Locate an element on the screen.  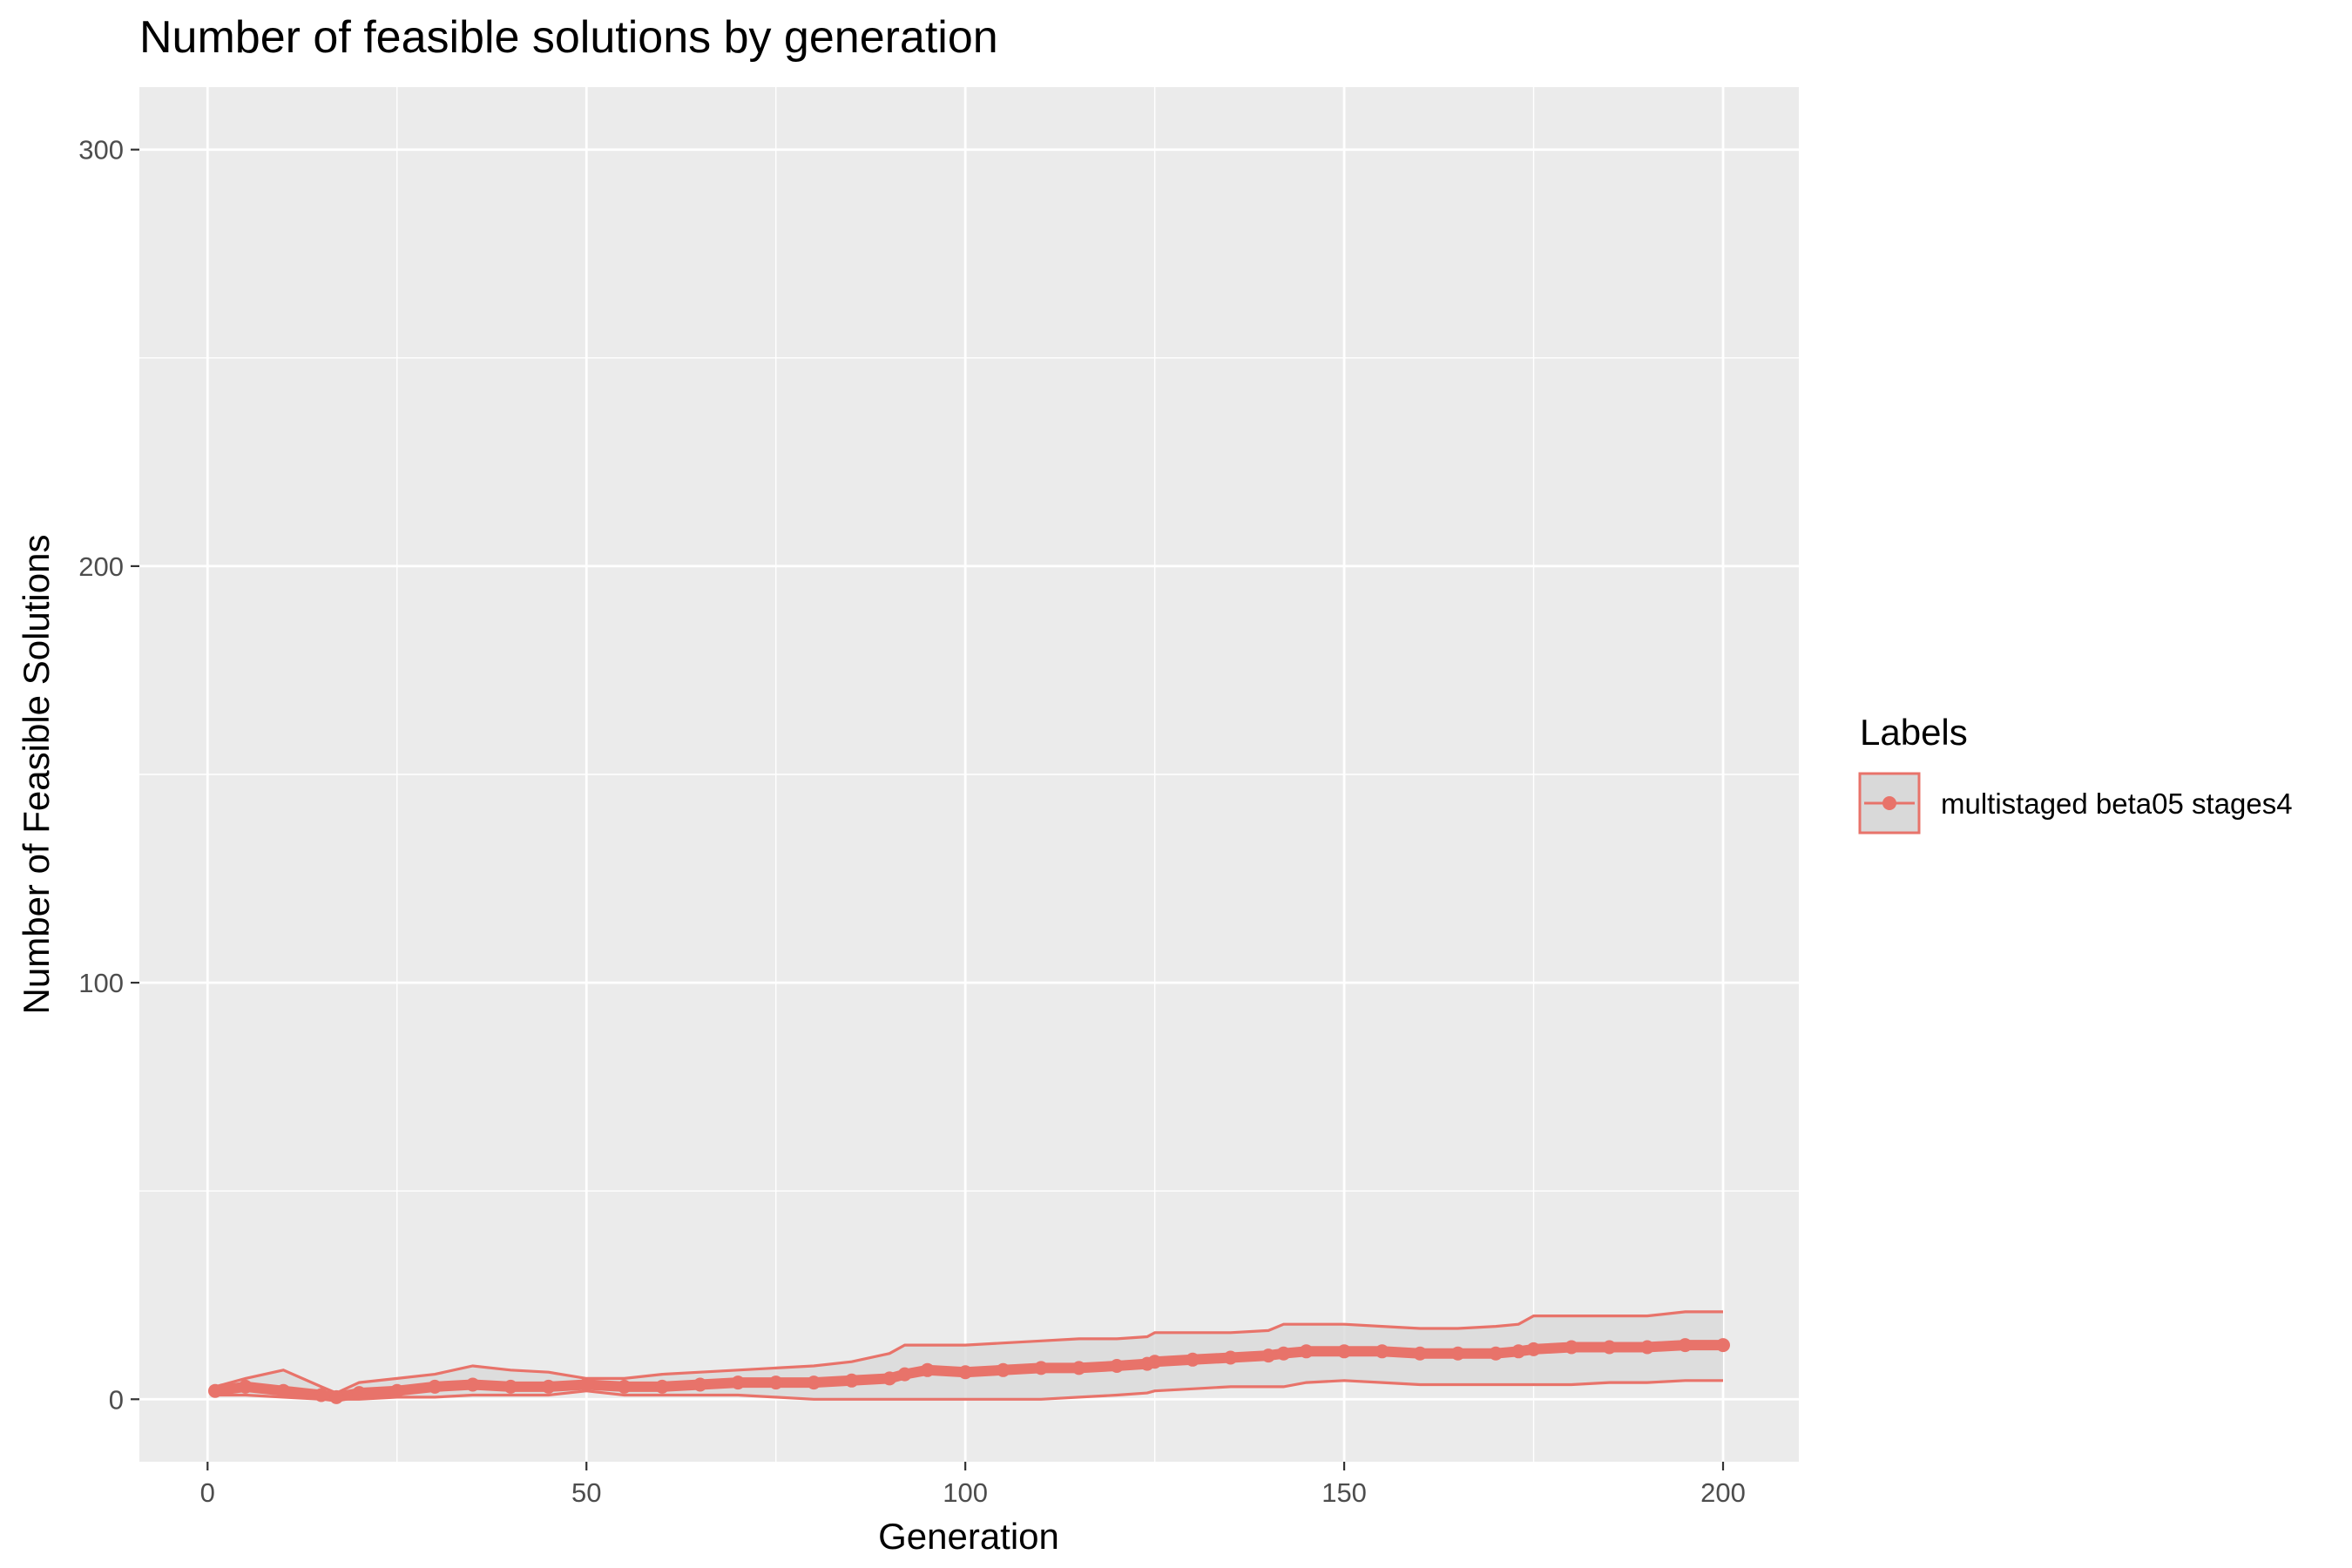
series-layer is located at coordinates (969, 1357).